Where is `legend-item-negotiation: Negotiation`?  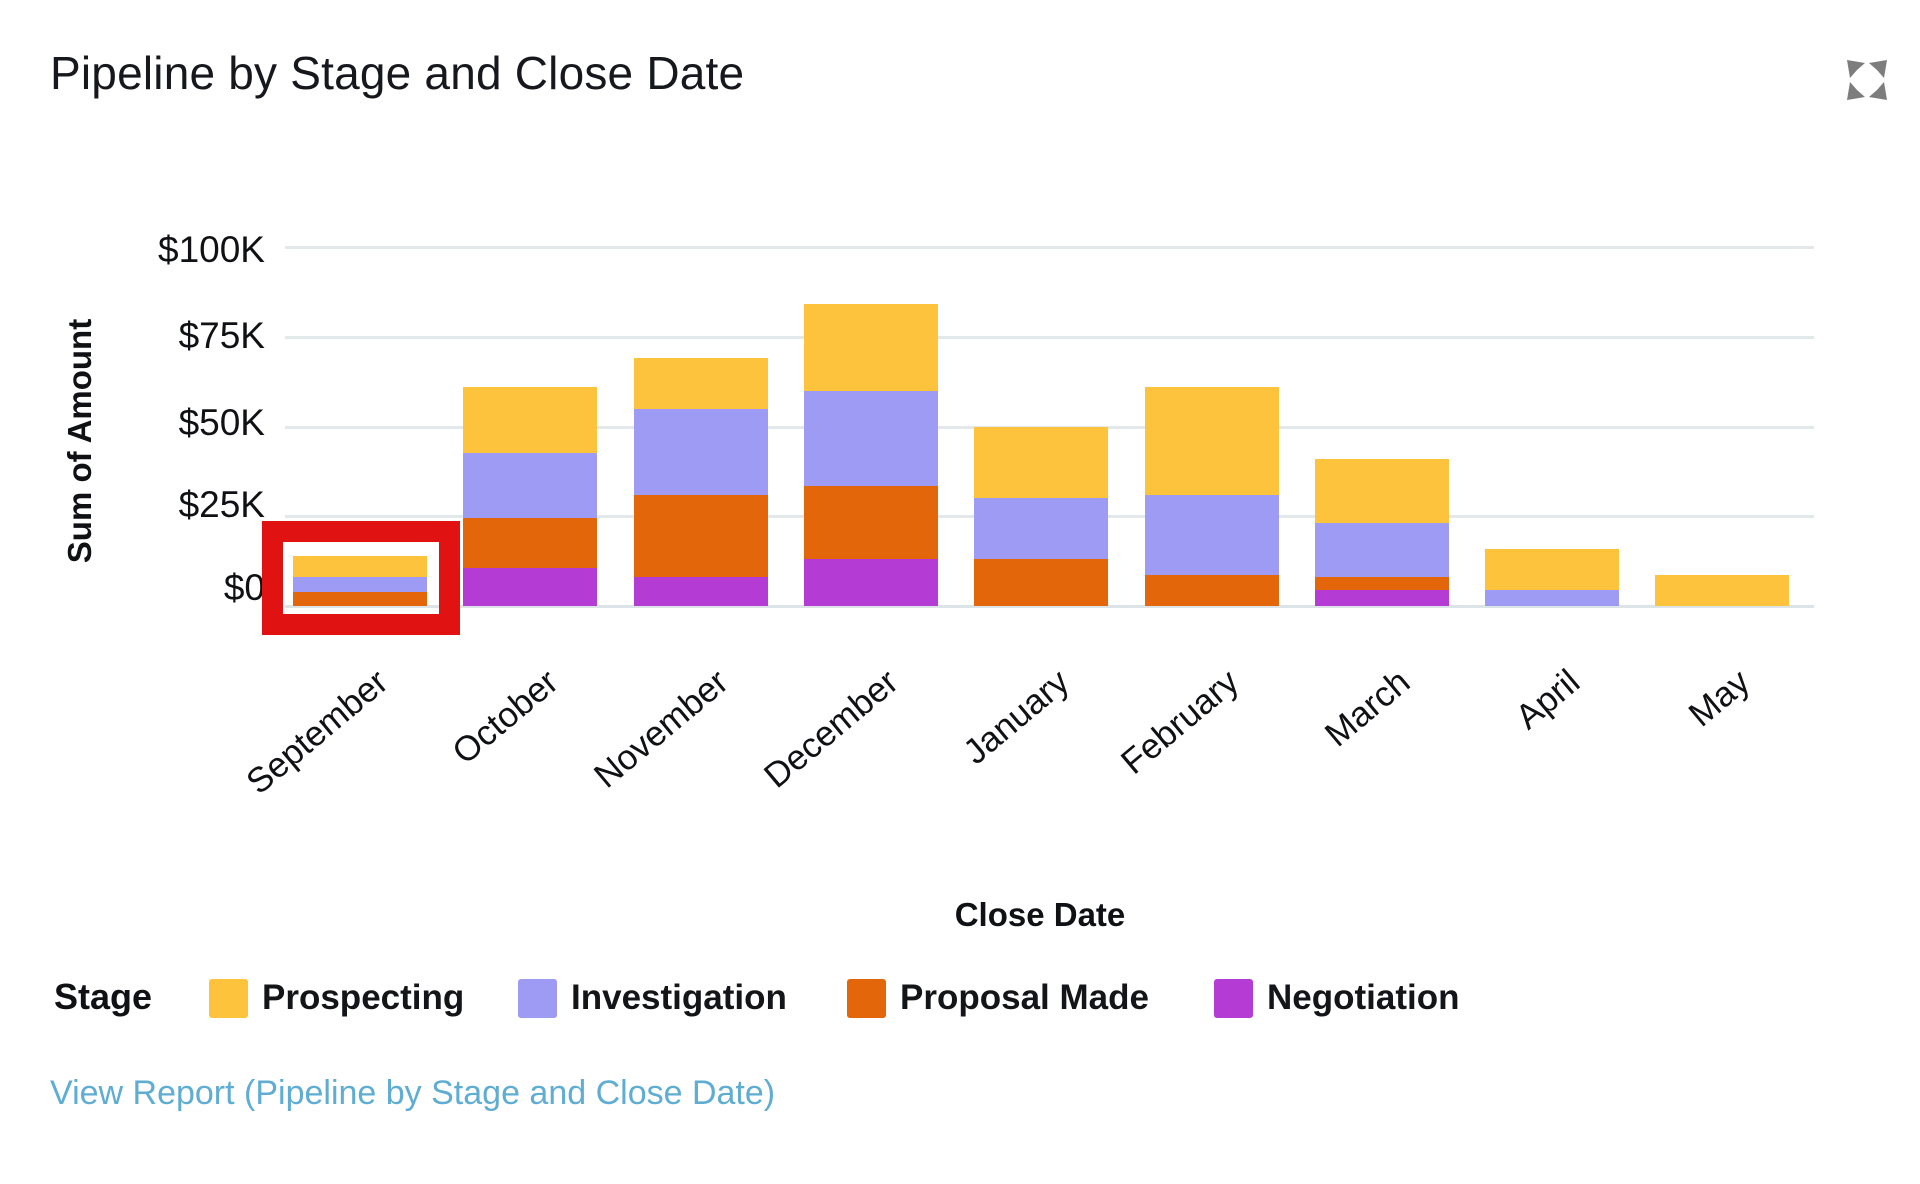 legend-item-negotiation: Negotiation is located at coordinates (1336, 998).